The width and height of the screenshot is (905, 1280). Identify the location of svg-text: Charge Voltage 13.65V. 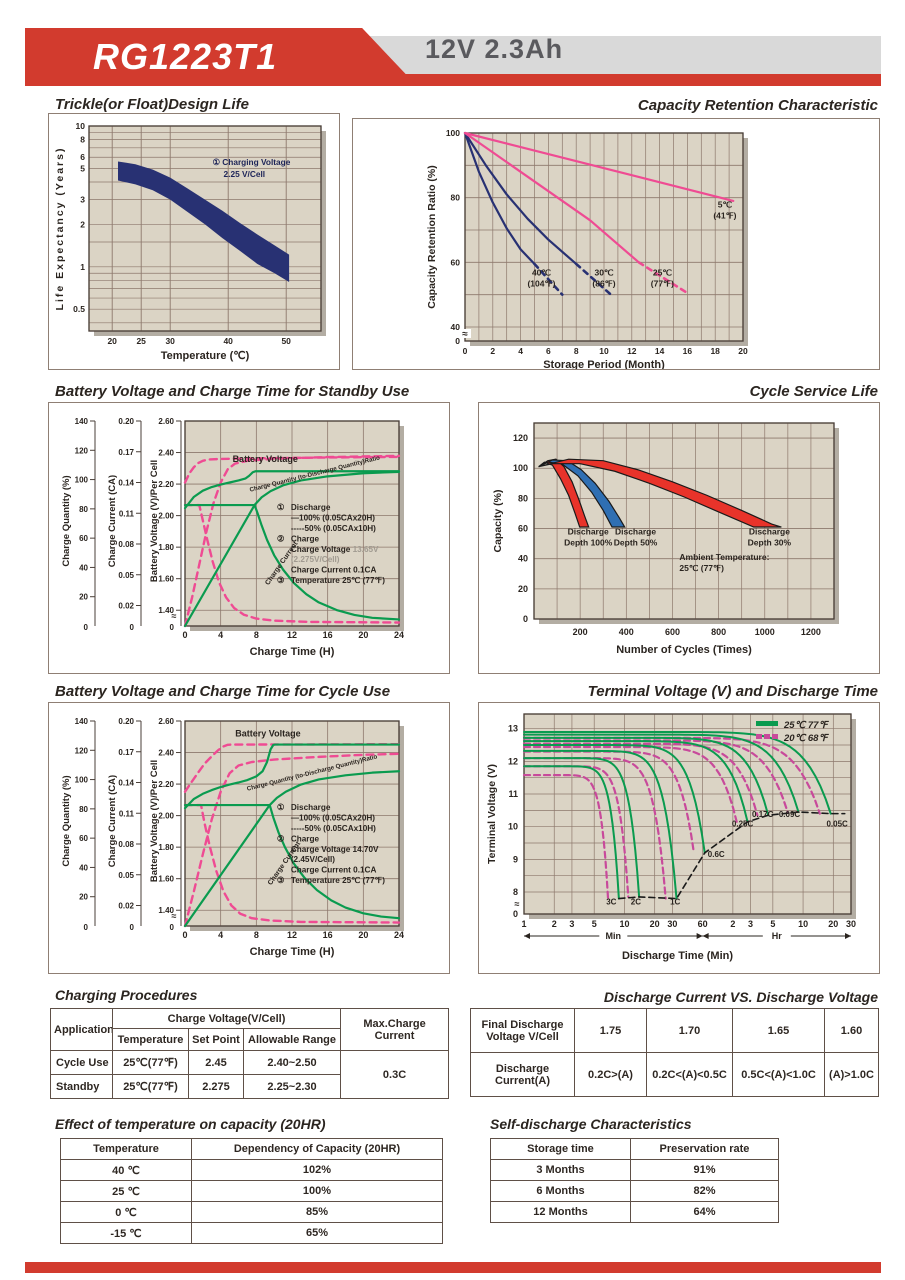
(335, 549).